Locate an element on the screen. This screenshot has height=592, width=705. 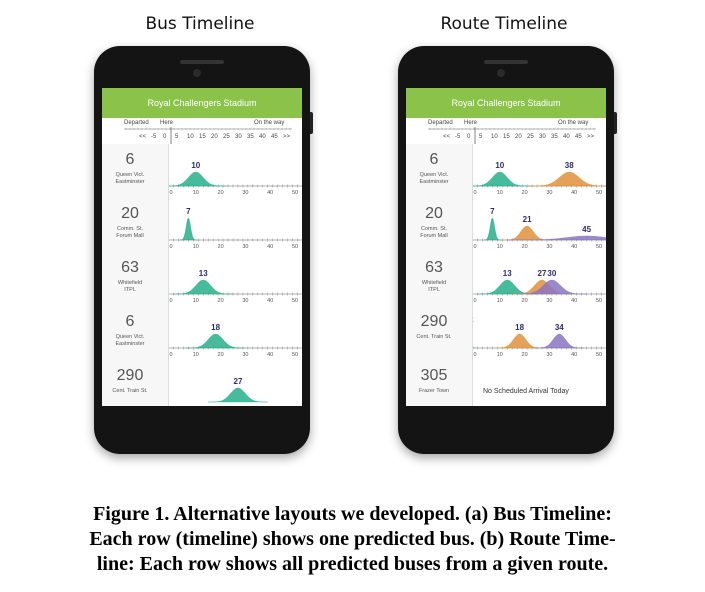
destination-line: Frazer Town is located at coordinates (434, 391).